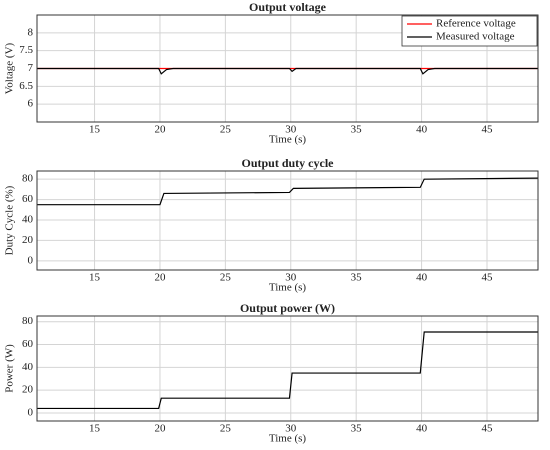 This screenshot has height=450, width=550. Describe the element at coordinates (476, 24) in the screenshot. I see `legend-label: Reference voltage` at that location.